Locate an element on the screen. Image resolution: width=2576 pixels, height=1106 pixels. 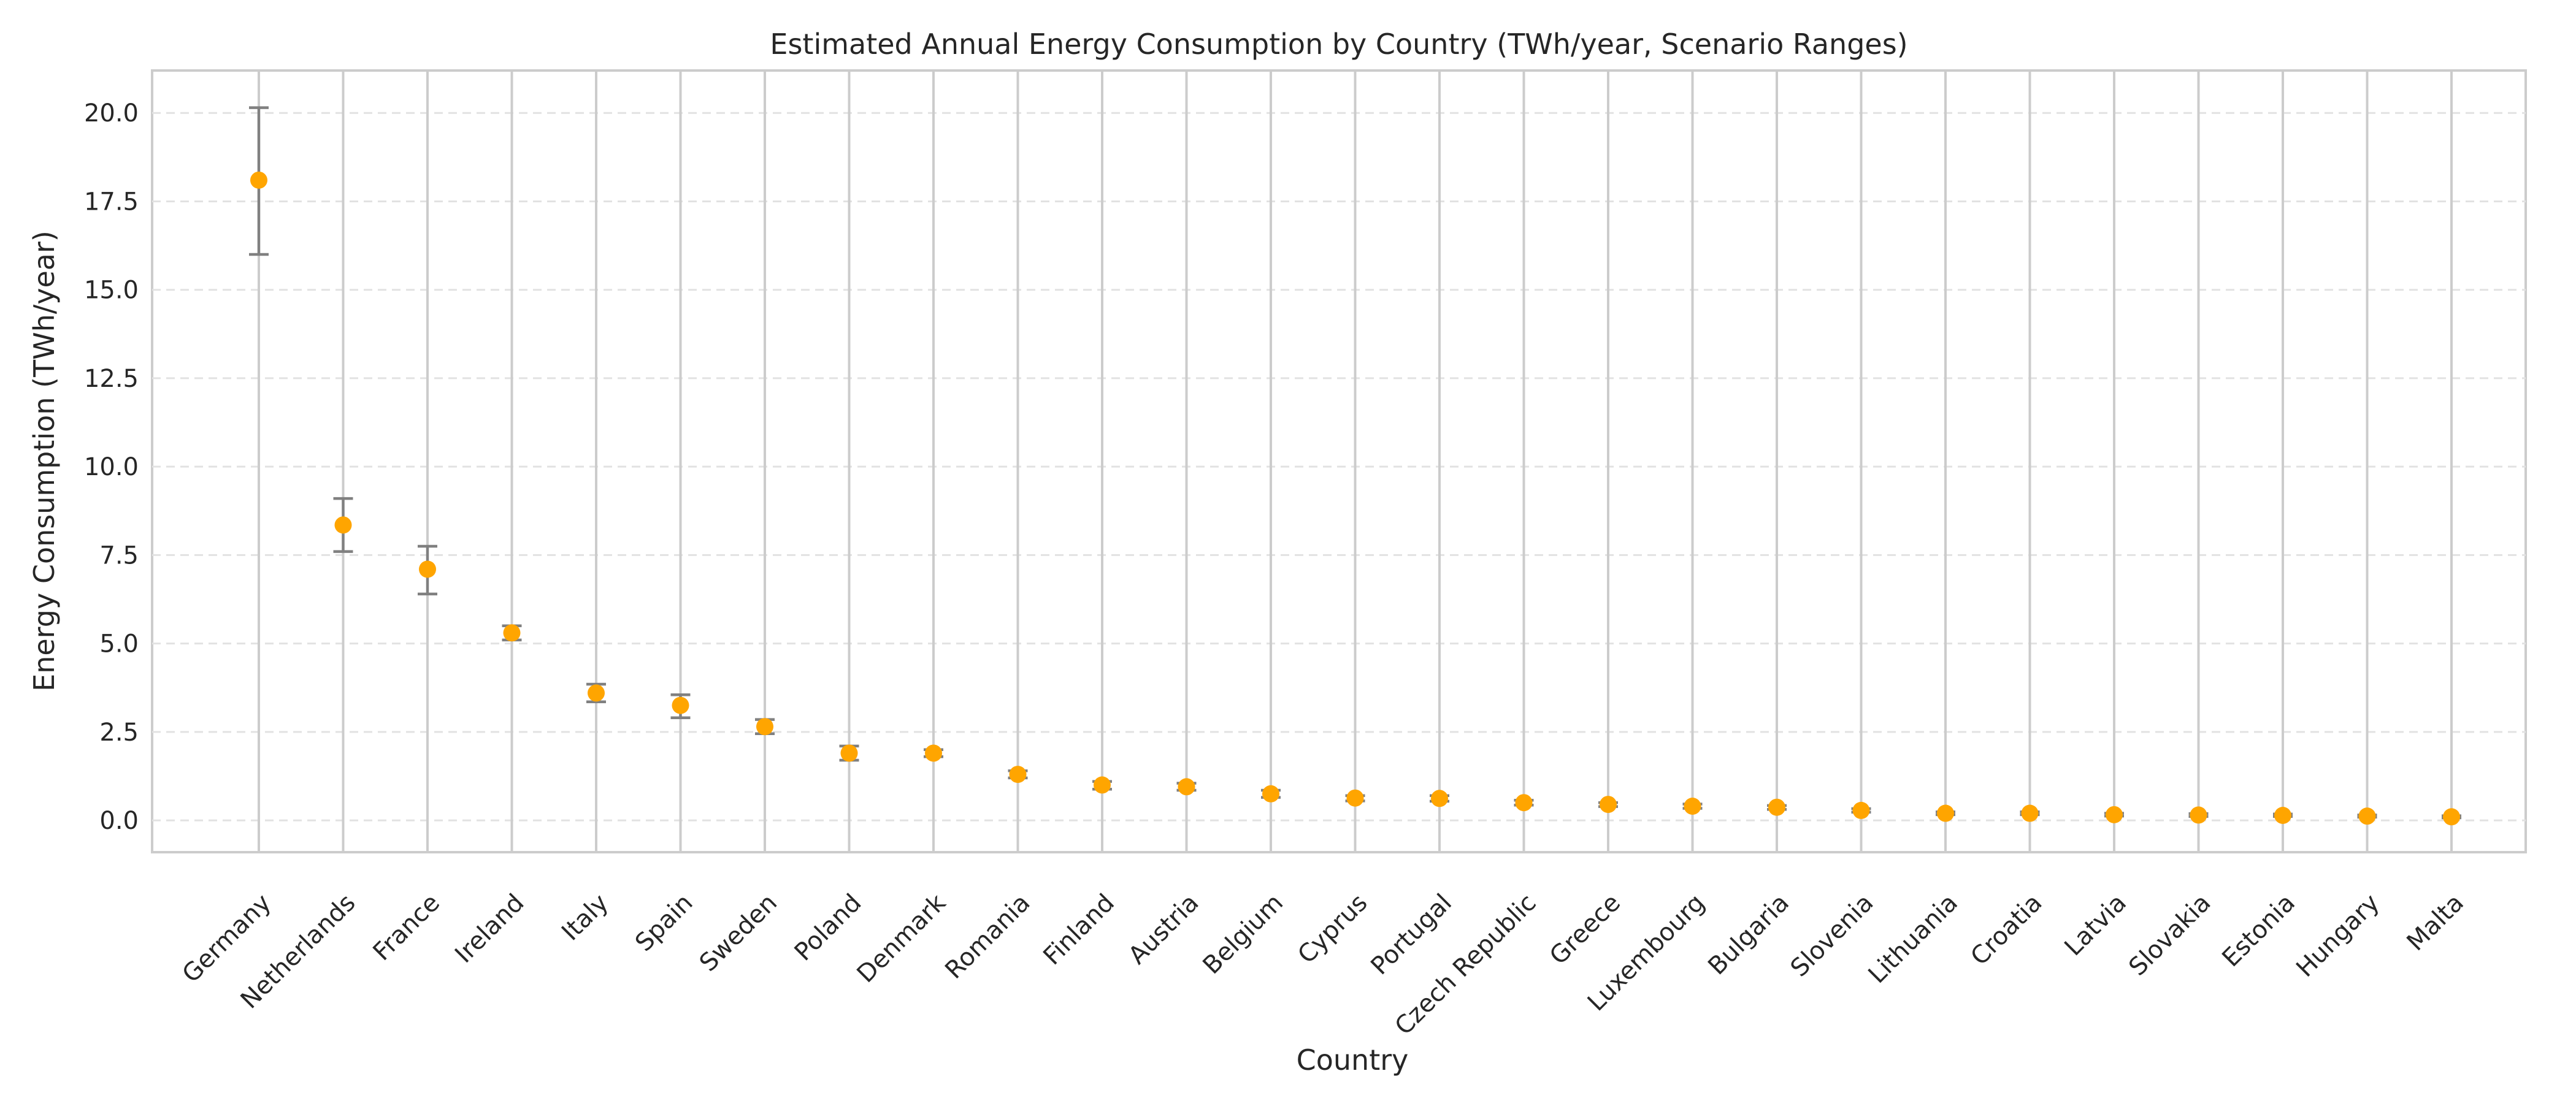
y-tick-labels: 0.0 2.5 5.0 7.5 10.0 12.5 15.0 17.5 20.0 is located at coordinates (111, 467).